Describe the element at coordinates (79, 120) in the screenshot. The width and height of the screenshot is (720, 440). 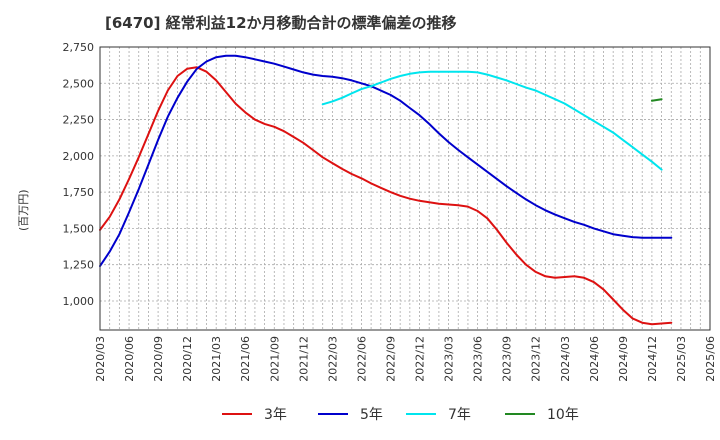
I see `y-tick-label: 2,250` at that location.